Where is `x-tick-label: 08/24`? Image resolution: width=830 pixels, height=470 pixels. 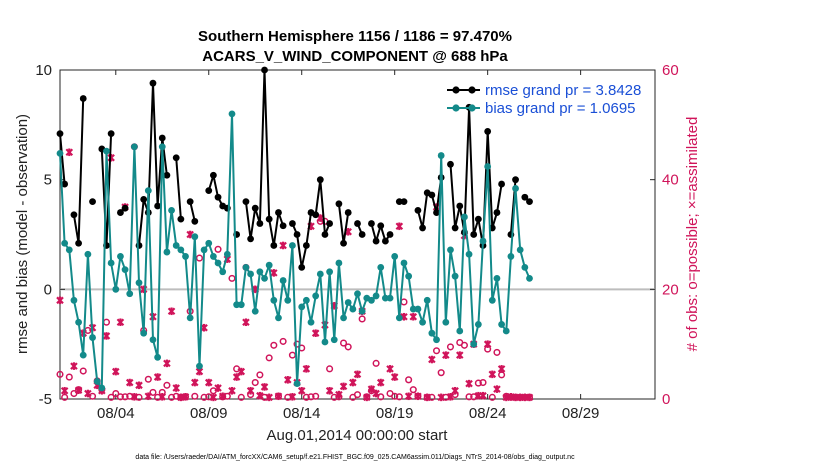
x-tick-label: 08/24 is located at coordinates (488, 413).